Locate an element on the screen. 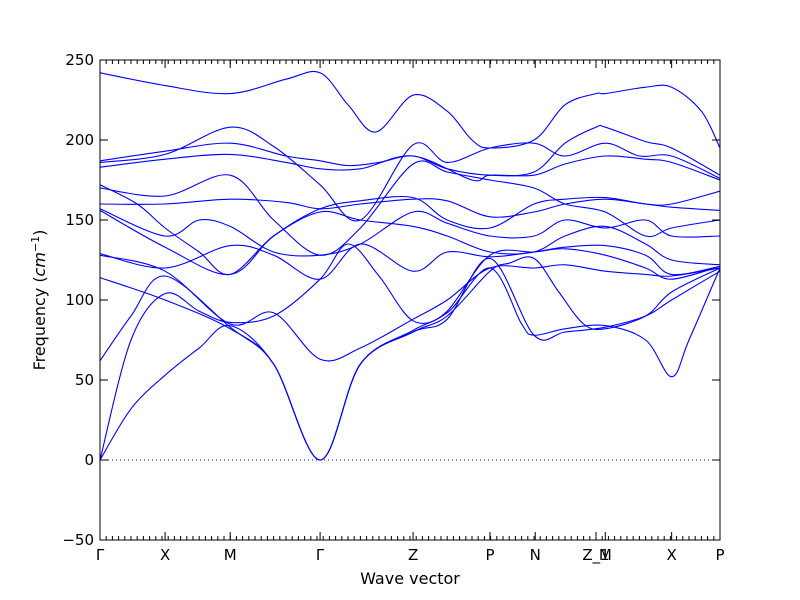 This screenshot has height=600, width=800. y-axis-label: Frequency (cm−1) is located at coordinates (39, 300).